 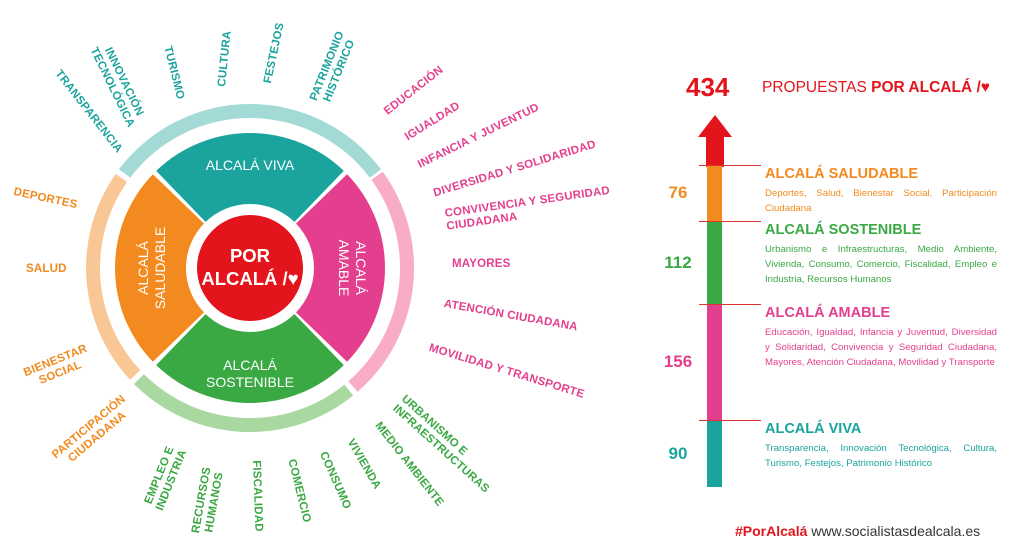 I want to click on label-salud: SALUD, so click(x=46, y=269).